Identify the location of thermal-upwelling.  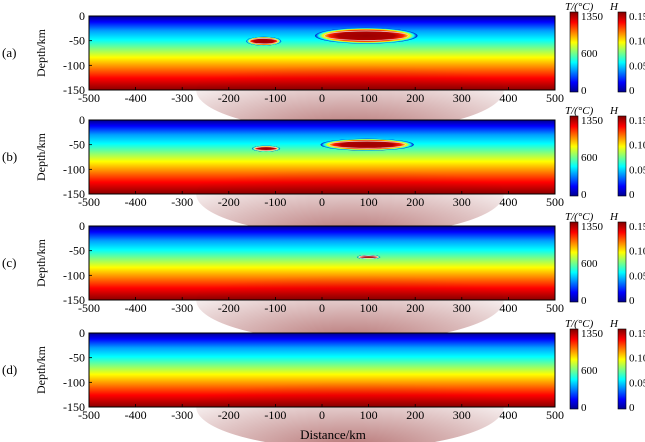
(350, 403).